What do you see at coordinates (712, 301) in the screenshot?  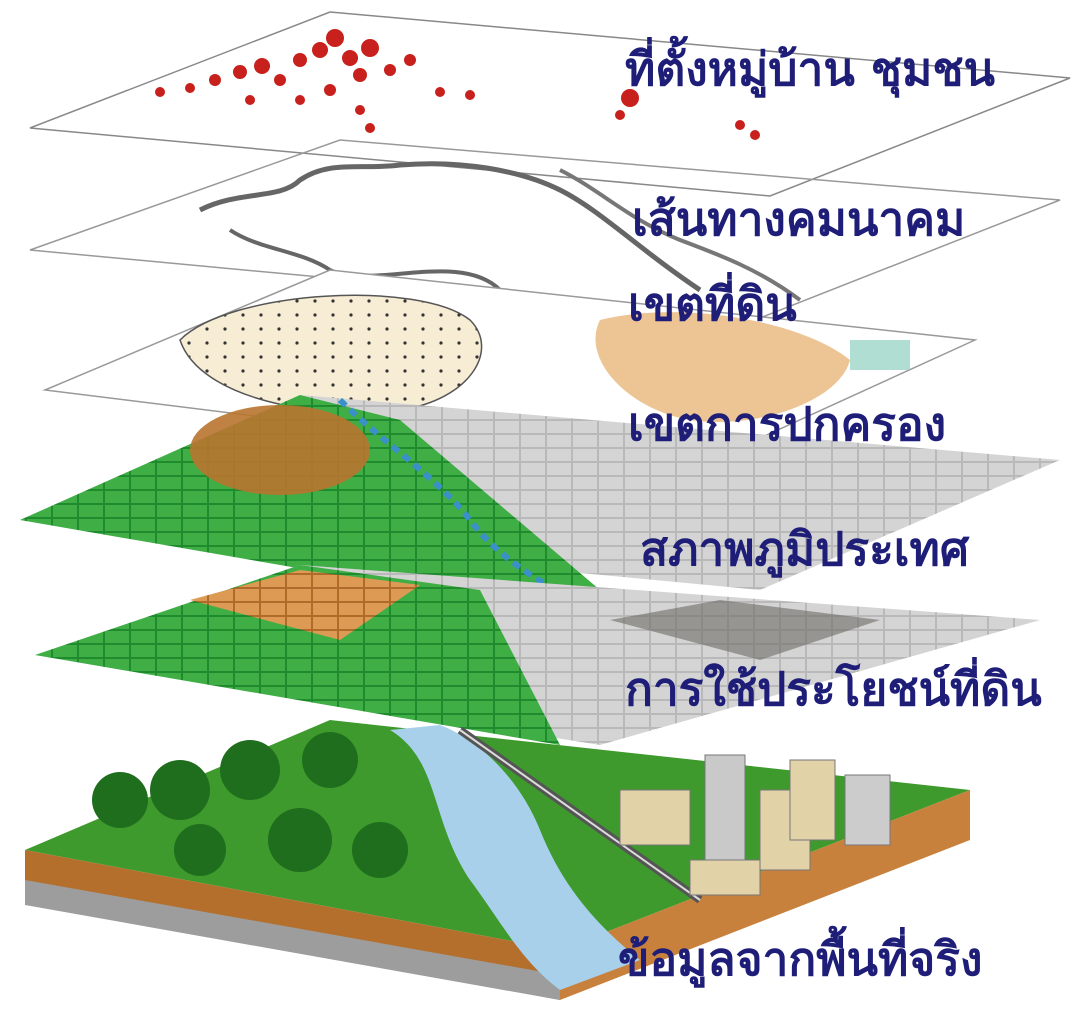 I see `layer-label: เขตที่ดิน` at bounding box center [712, 301].